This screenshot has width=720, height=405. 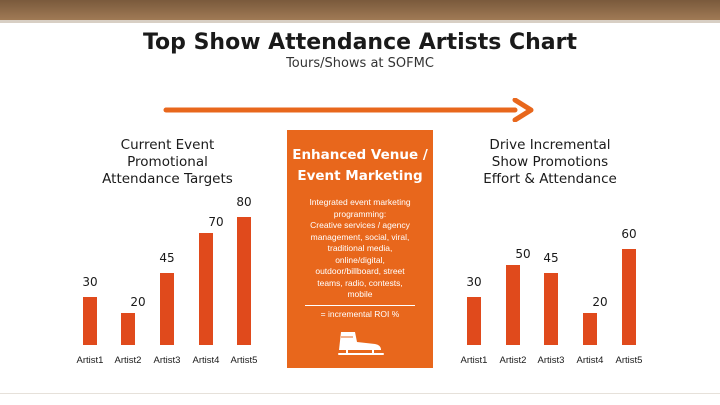 I want to click on center-box-divider, so click(x=360, y=305).